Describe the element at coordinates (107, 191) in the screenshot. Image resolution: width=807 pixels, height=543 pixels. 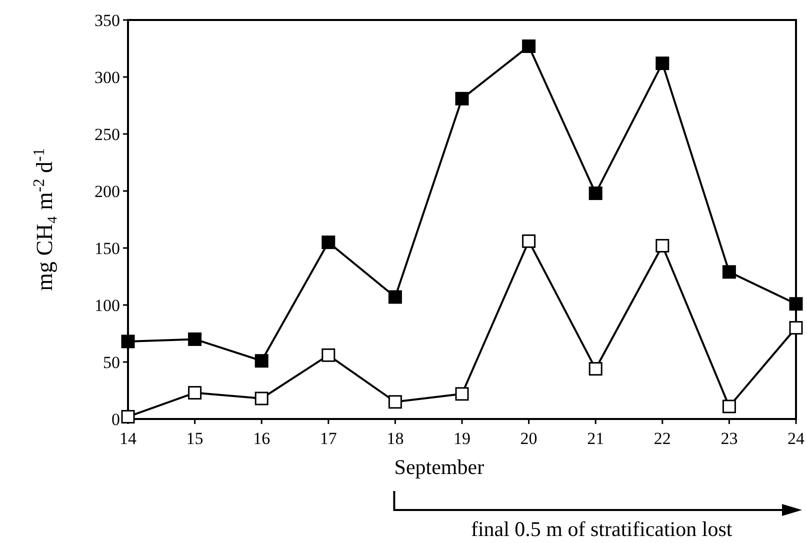
I see `y-tick-label: 200` at that location.